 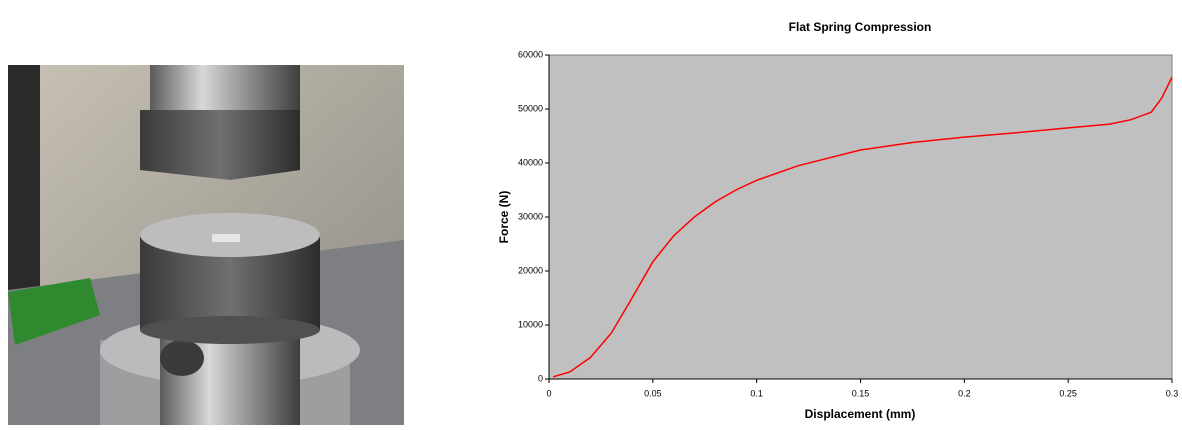 What do you see at coordinates (530, 216) in the screenshot?
I see `y-tick-label: 30000` at bounding box center [530, 216].